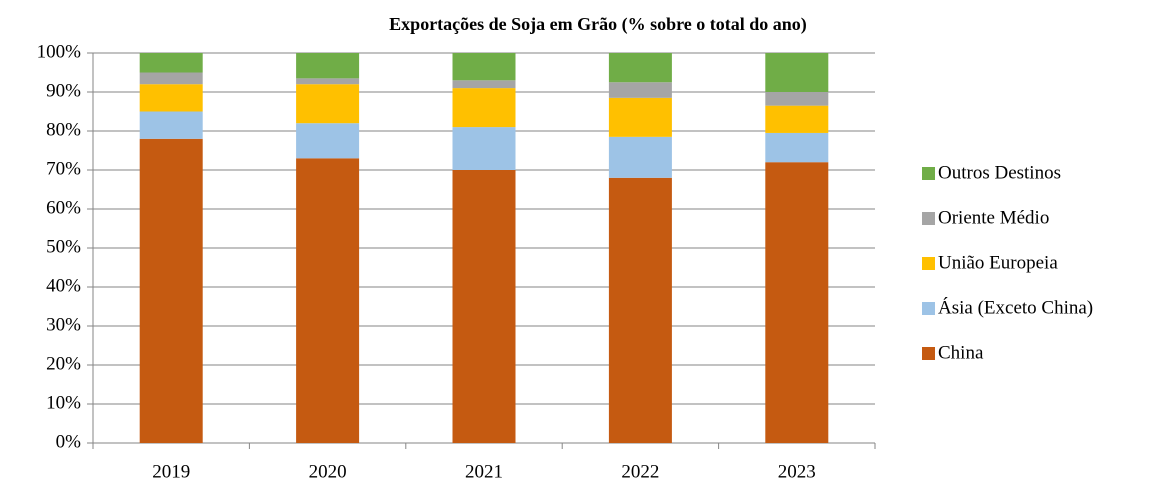 This screenshot has height=488, width=1156. I want to click on y-tick-label: 50%, so click(63, 246).